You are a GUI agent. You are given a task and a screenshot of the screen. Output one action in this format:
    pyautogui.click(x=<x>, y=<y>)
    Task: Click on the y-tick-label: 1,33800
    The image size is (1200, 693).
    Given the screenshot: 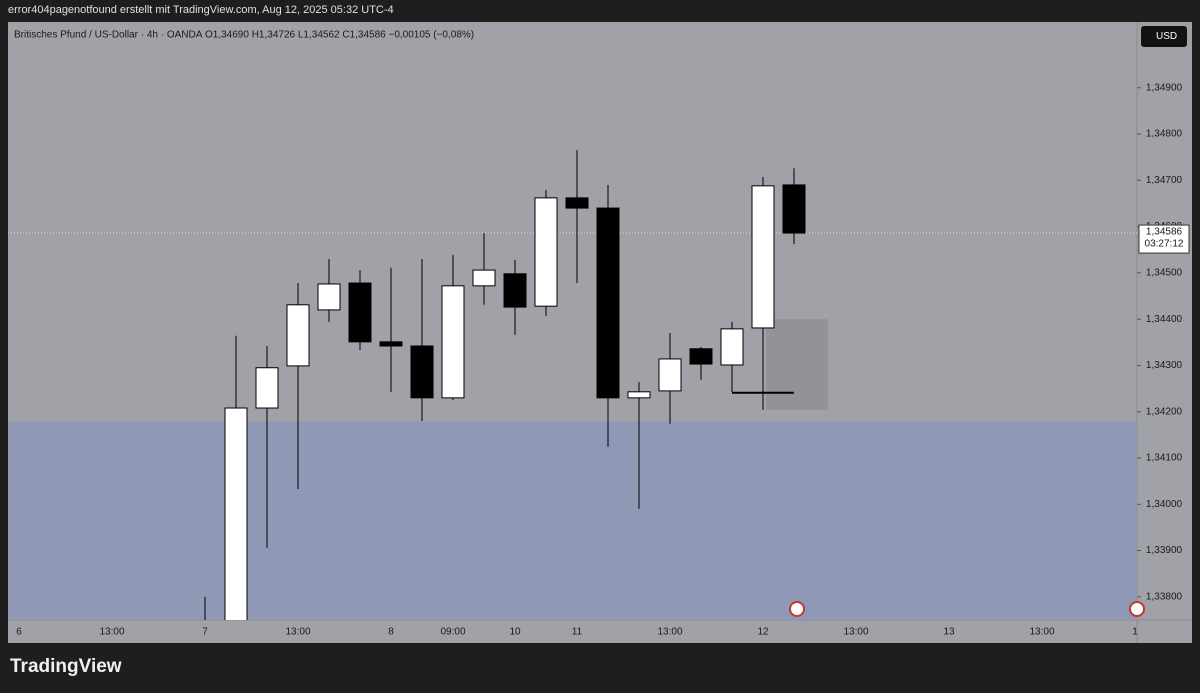 What is the action you would take?
    pyautogui.click(x=1164, y=596)
    